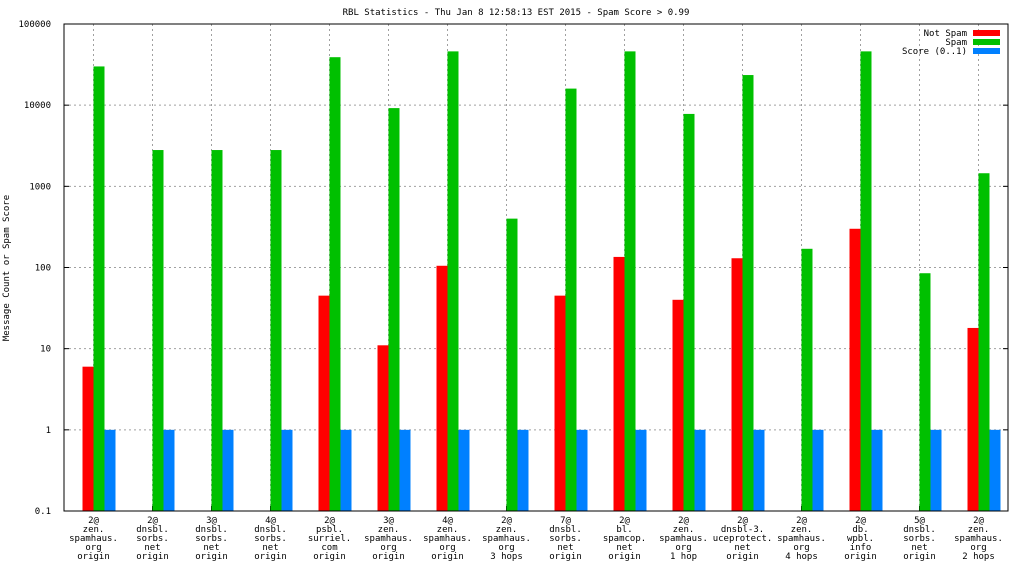 The height and width of the screenshot is (576, 1024). What do you see at coordinates (152, 539) in the screenshot?
I see `x-tick-label: 2@ dnsbl. sorbs. net origin` at bounding box center [152, 539].